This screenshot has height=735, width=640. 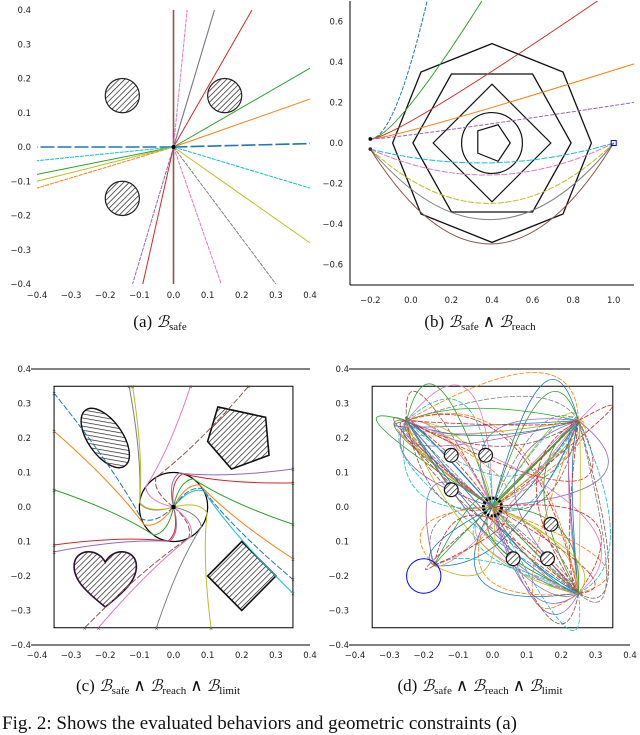 I want to click on constraint-octagon, so click(x=492, y=143).